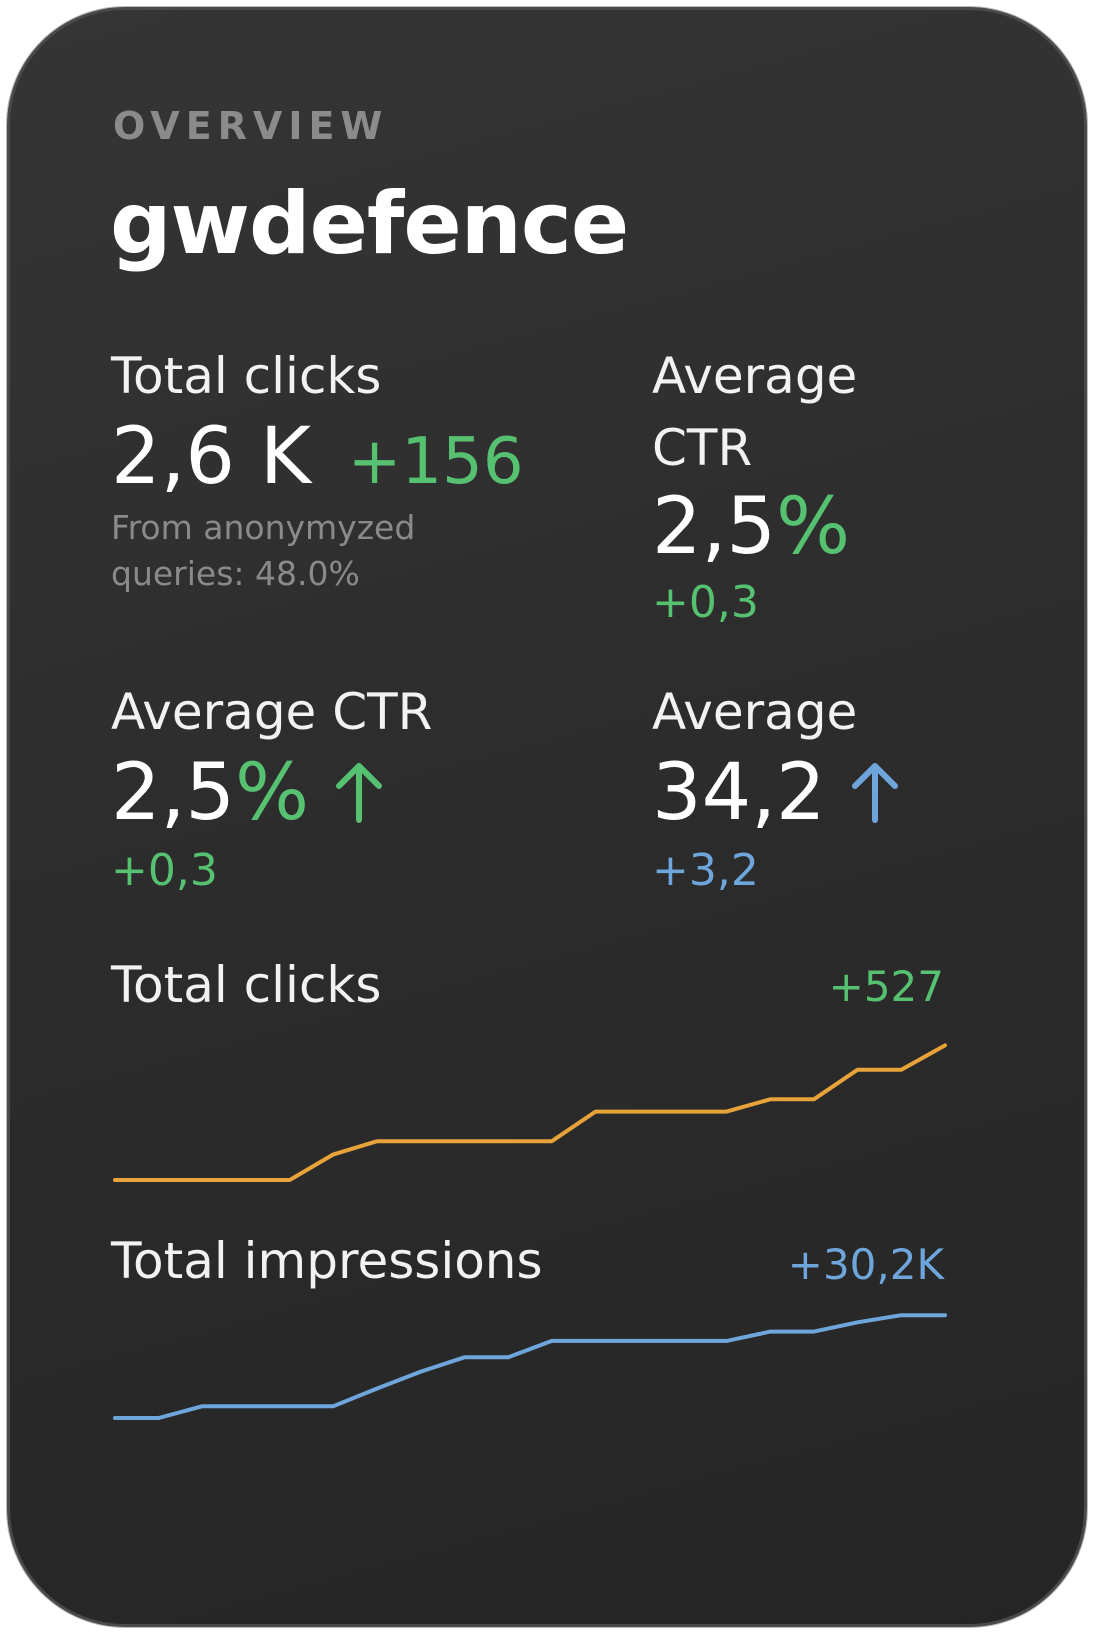  What do you see at coordinates (755, 376) in the screenshot?
I see `avg-ctr-top-label-line1: Average` at bounding box center [755, 376].